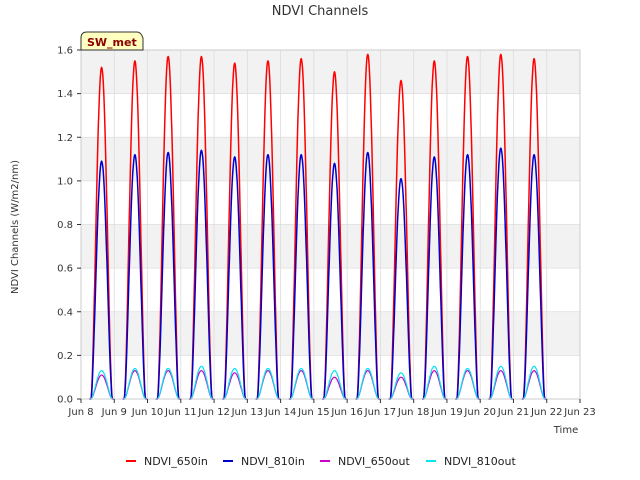 The image size is (640, 480). I want to click on site-badge-box, so click(112, 41).